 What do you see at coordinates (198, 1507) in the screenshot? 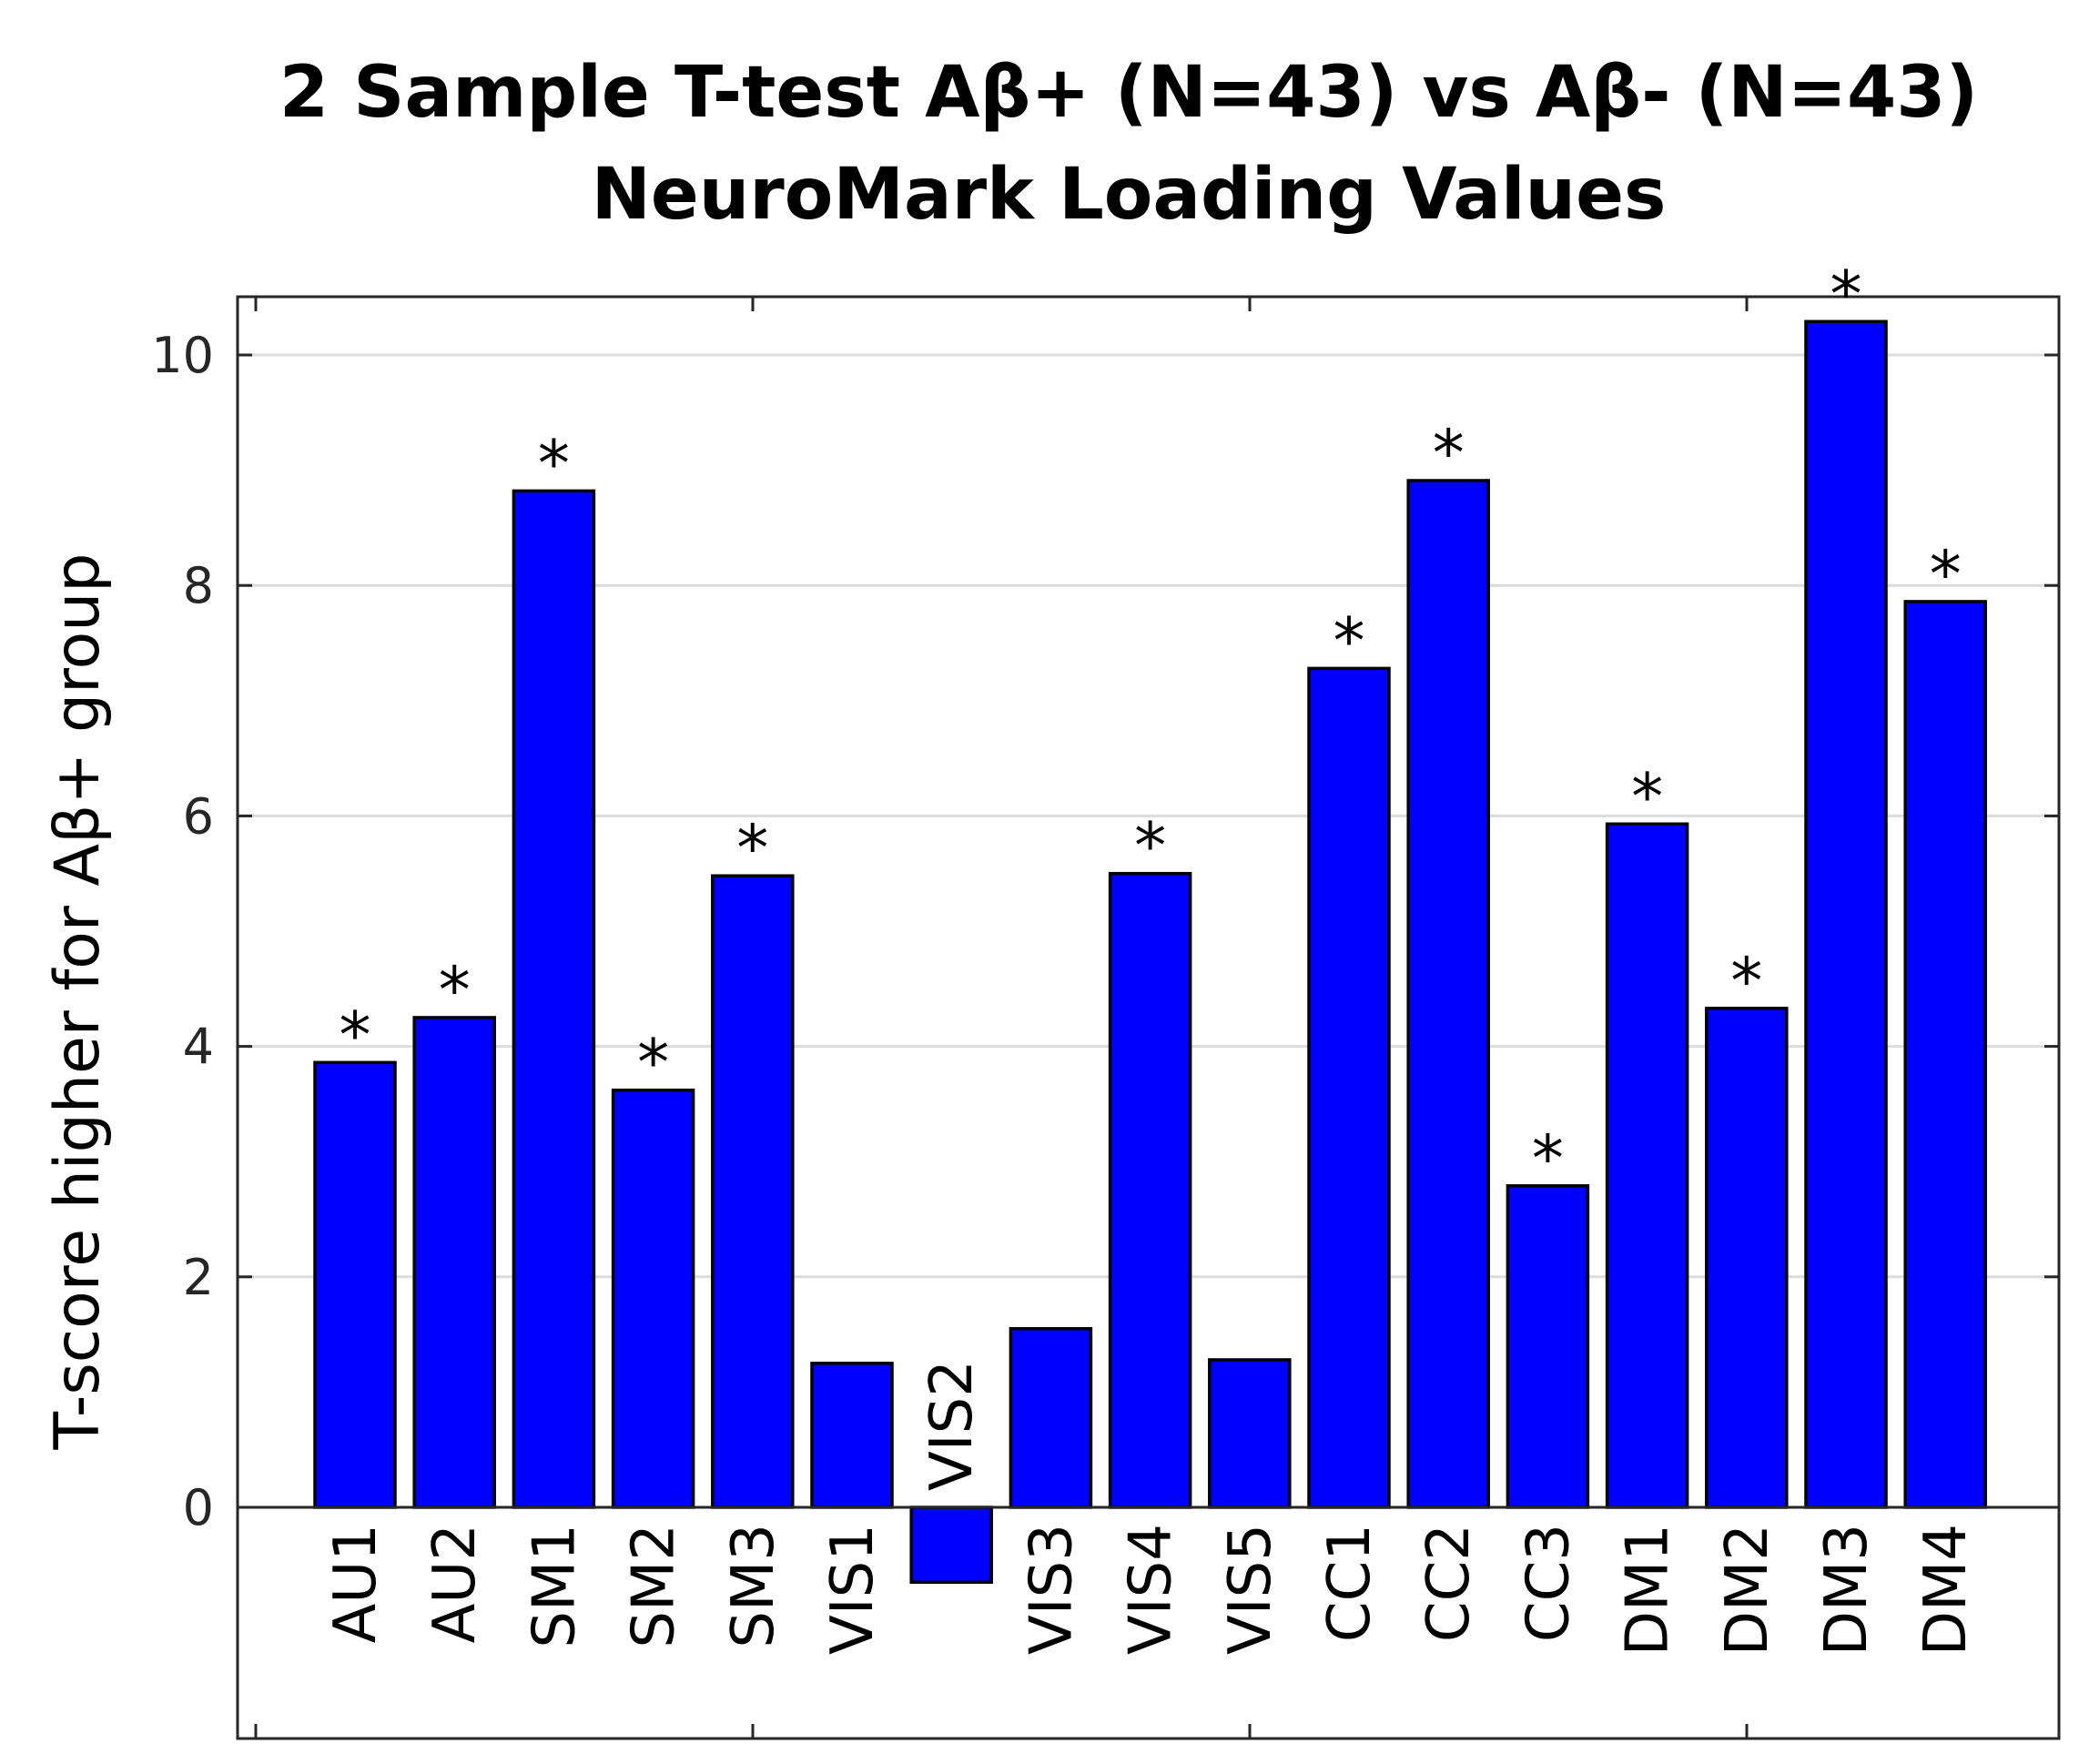
I see `y-tick-label: 0` at bounding box center [198, 1507].